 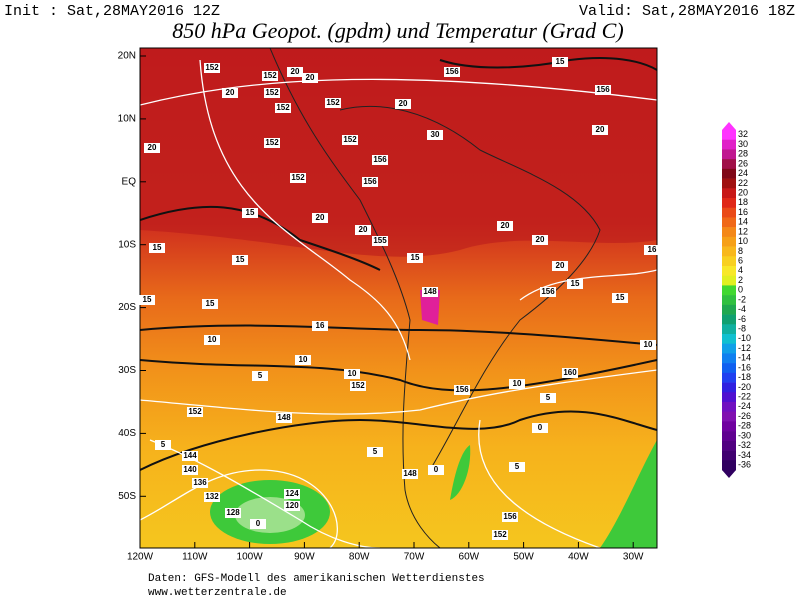 I want to click on lat-label: 50S, so click(x=127, y=496).